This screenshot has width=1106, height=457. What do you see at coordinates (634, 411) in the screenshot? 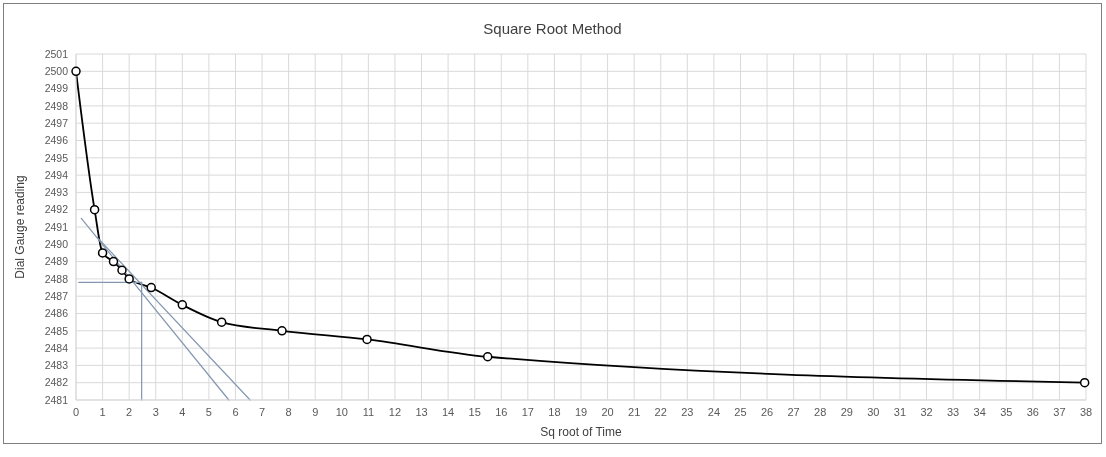
I see `x-tick-label: 21` at bounding box center [634, 411].